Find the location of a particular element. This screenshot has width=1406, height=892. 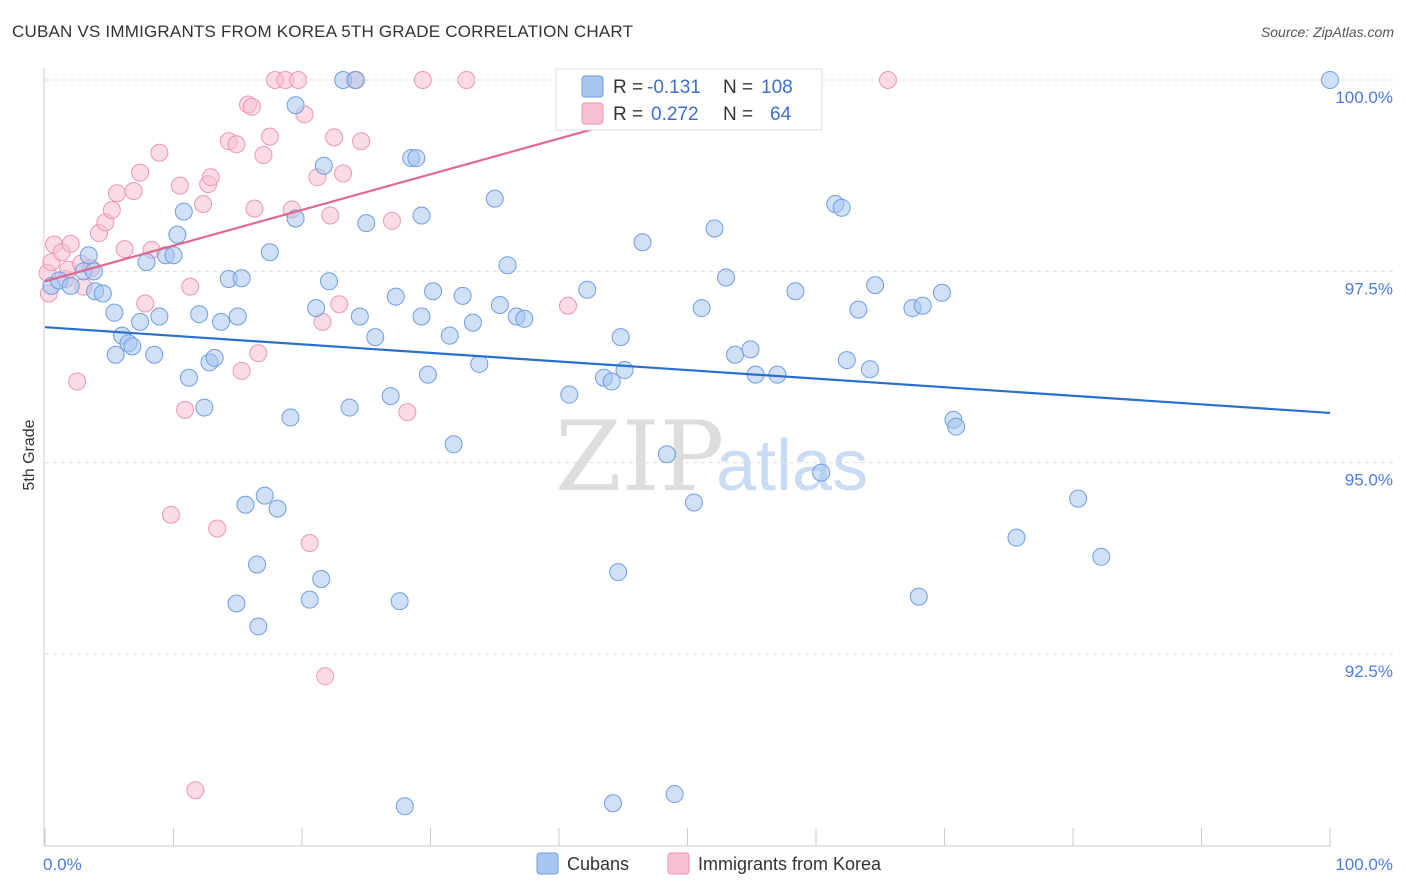

y-tick-label: 95.0% is located at coordinates (1369, 480).